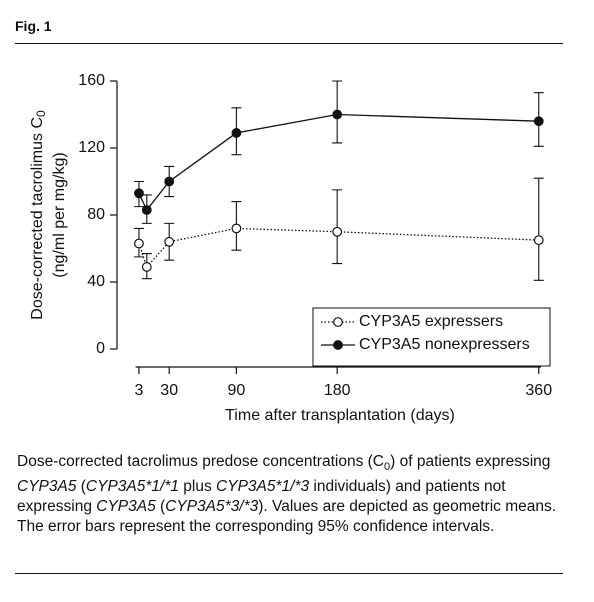 The height and width of the screenshot is (602, 594). What do you see at coordinates (96, 281) in the screenshot?
I see `y-tick-label: 40` at bounding box center [96, 281].